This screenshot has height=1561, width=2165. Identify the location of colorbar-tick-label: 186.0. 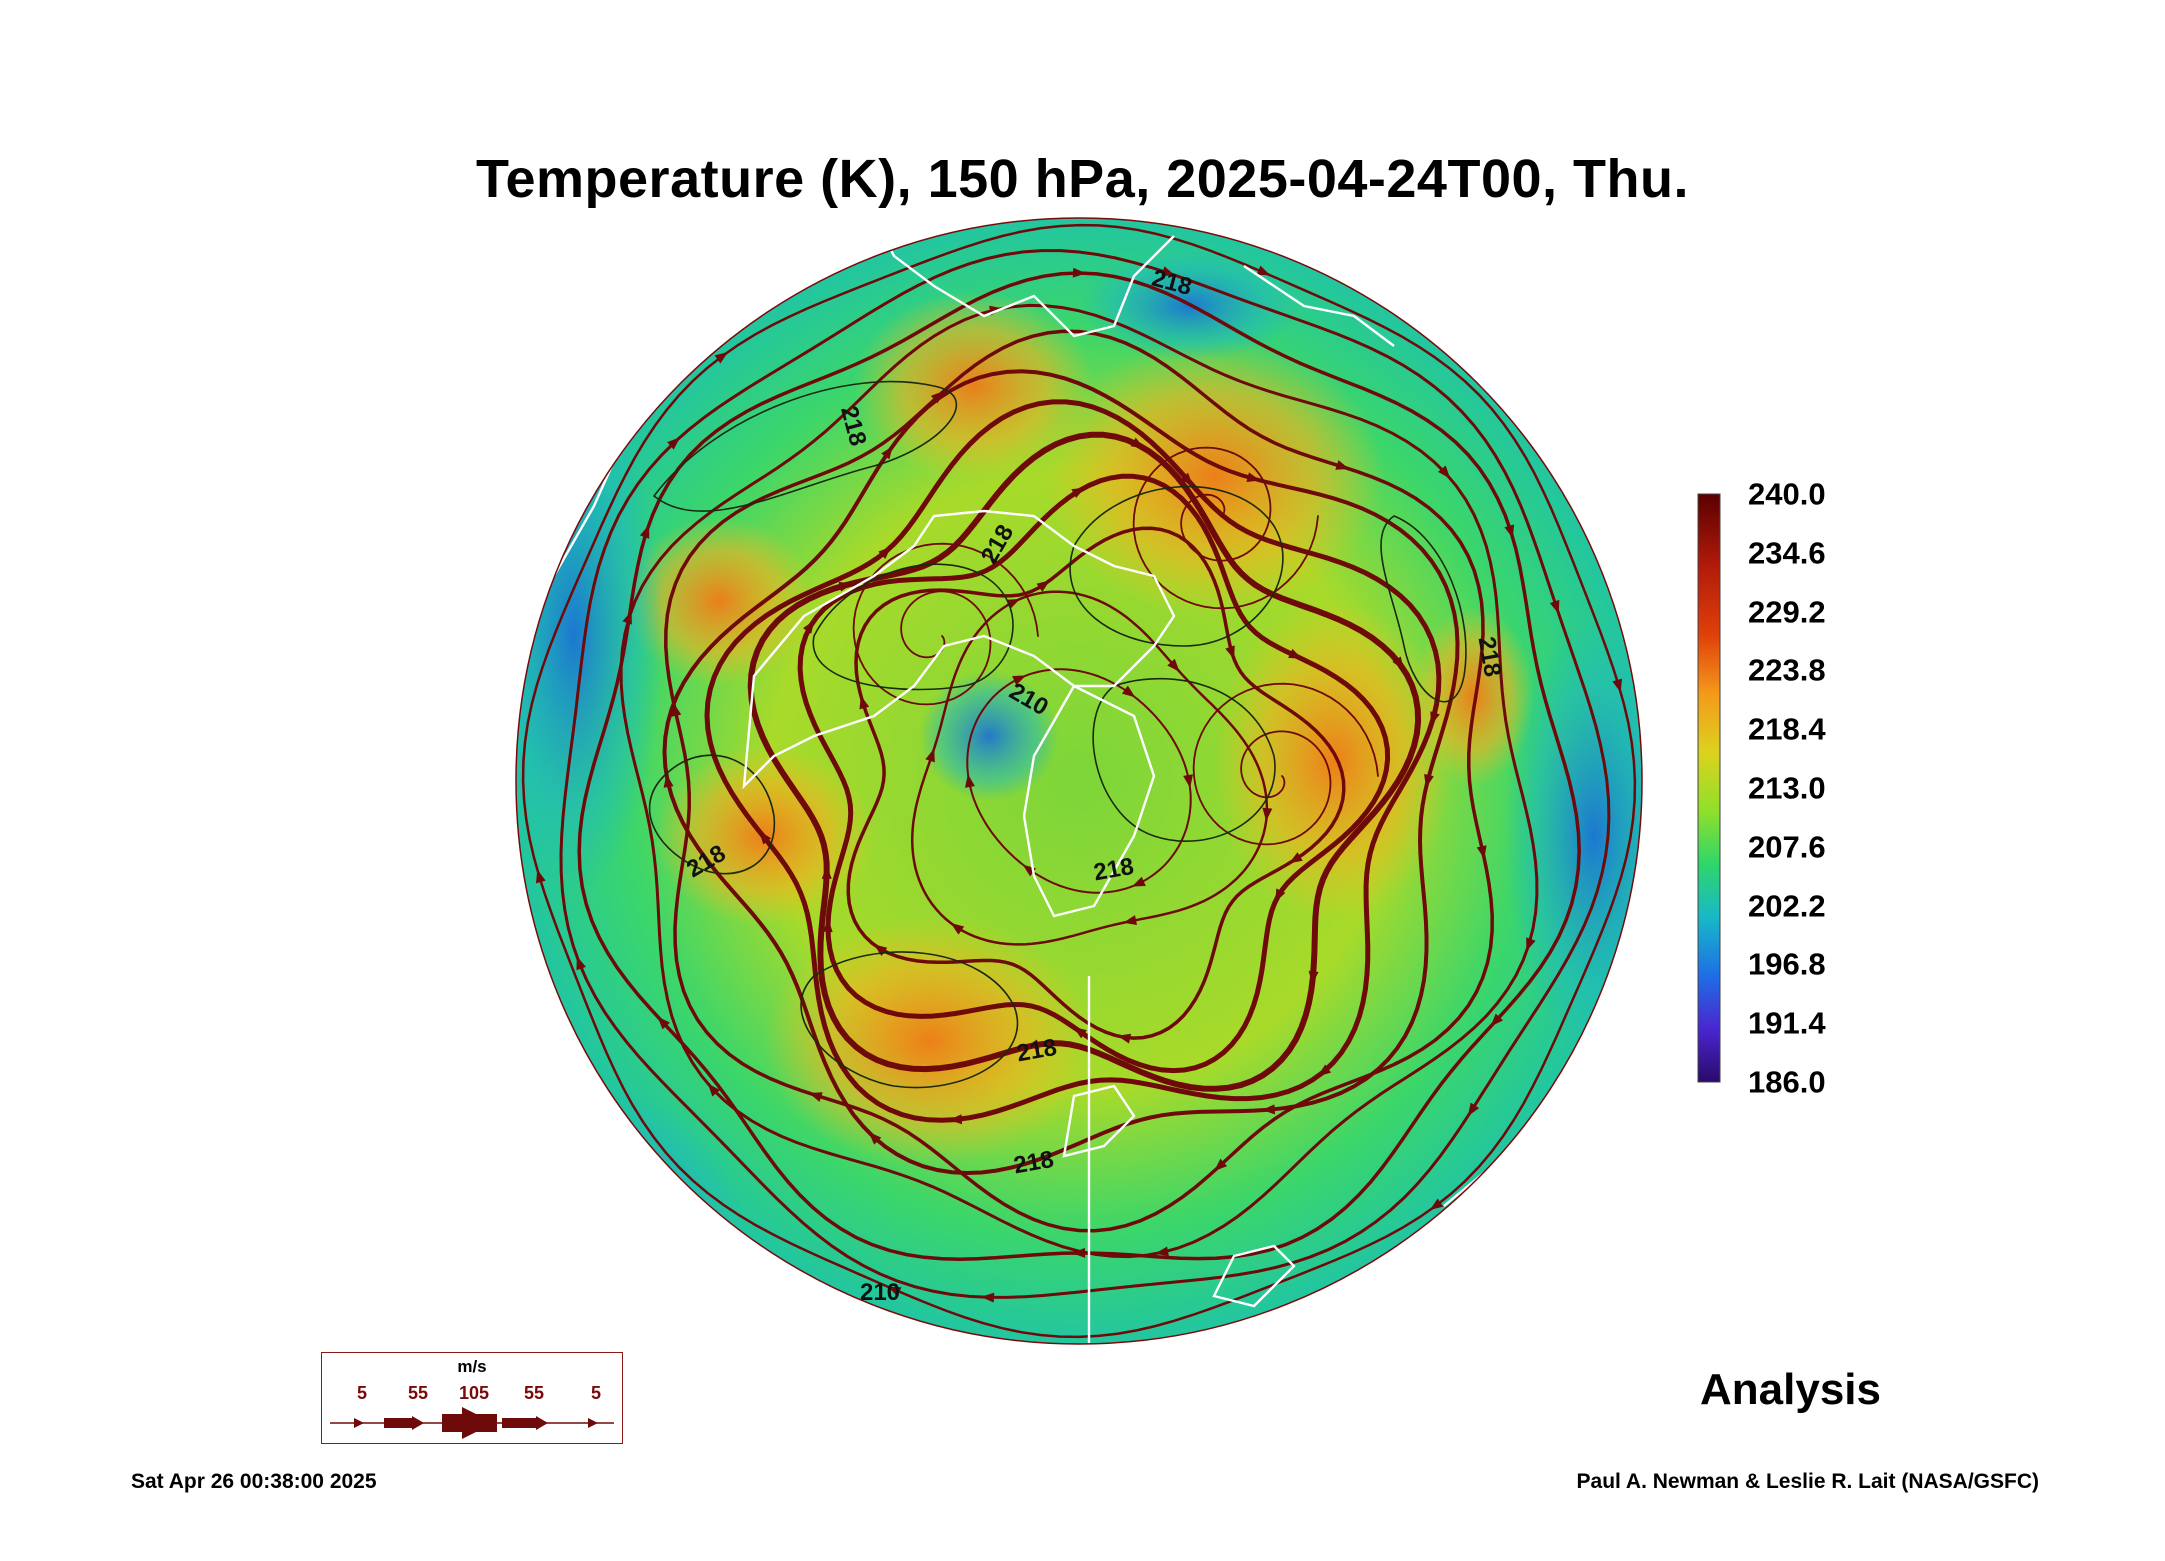
(1787, 1082).